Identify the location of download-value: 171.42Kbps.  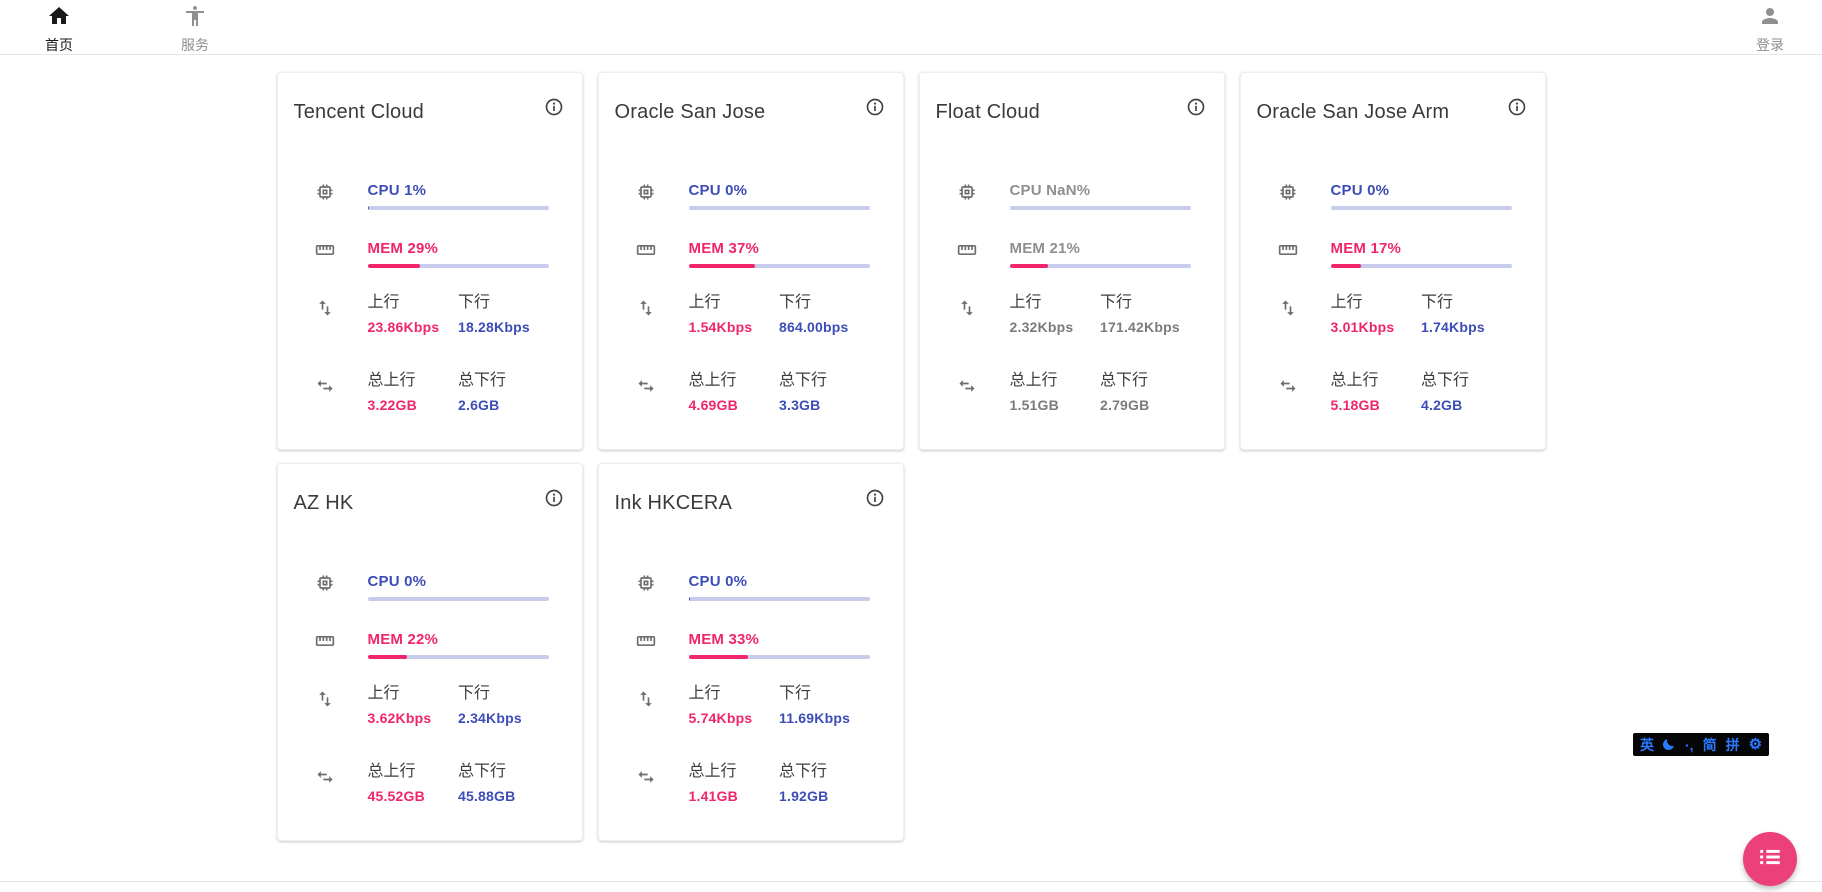
(1140, 327).